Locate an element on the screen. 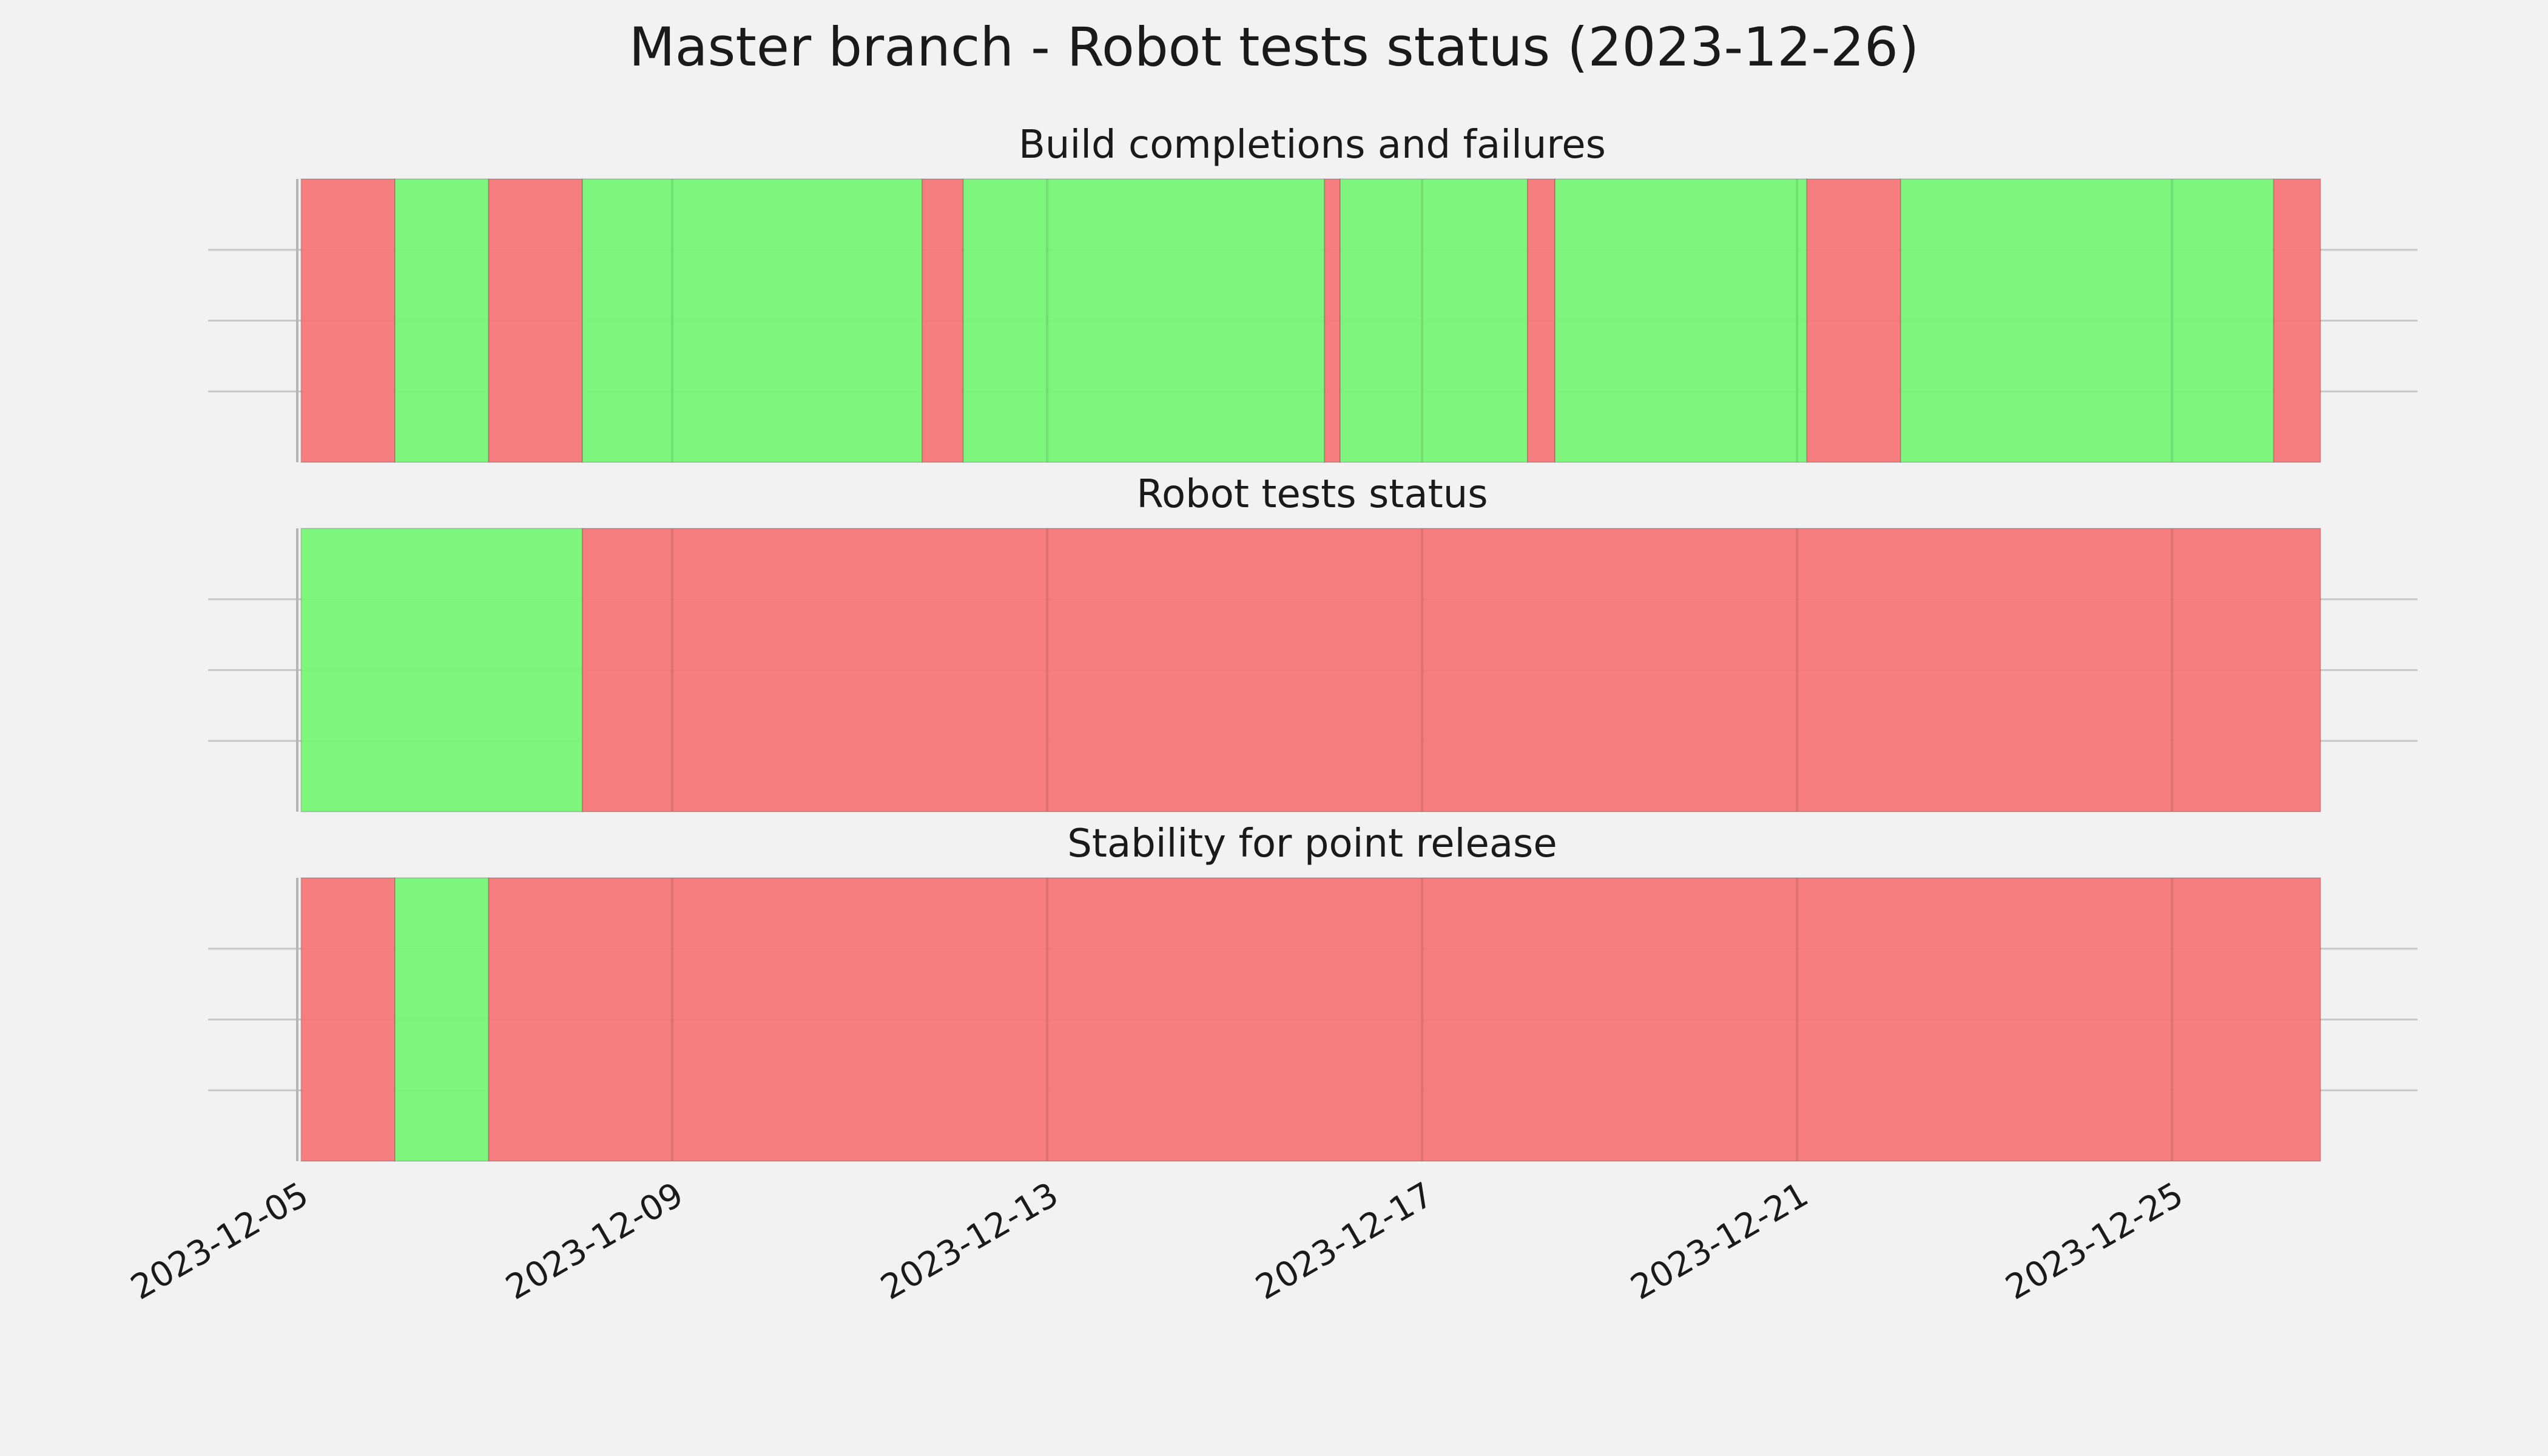 This screenshot has height=1456, width=2548. x-tick-label: 2023-12-25 is located at coordinates (2094, 1241).